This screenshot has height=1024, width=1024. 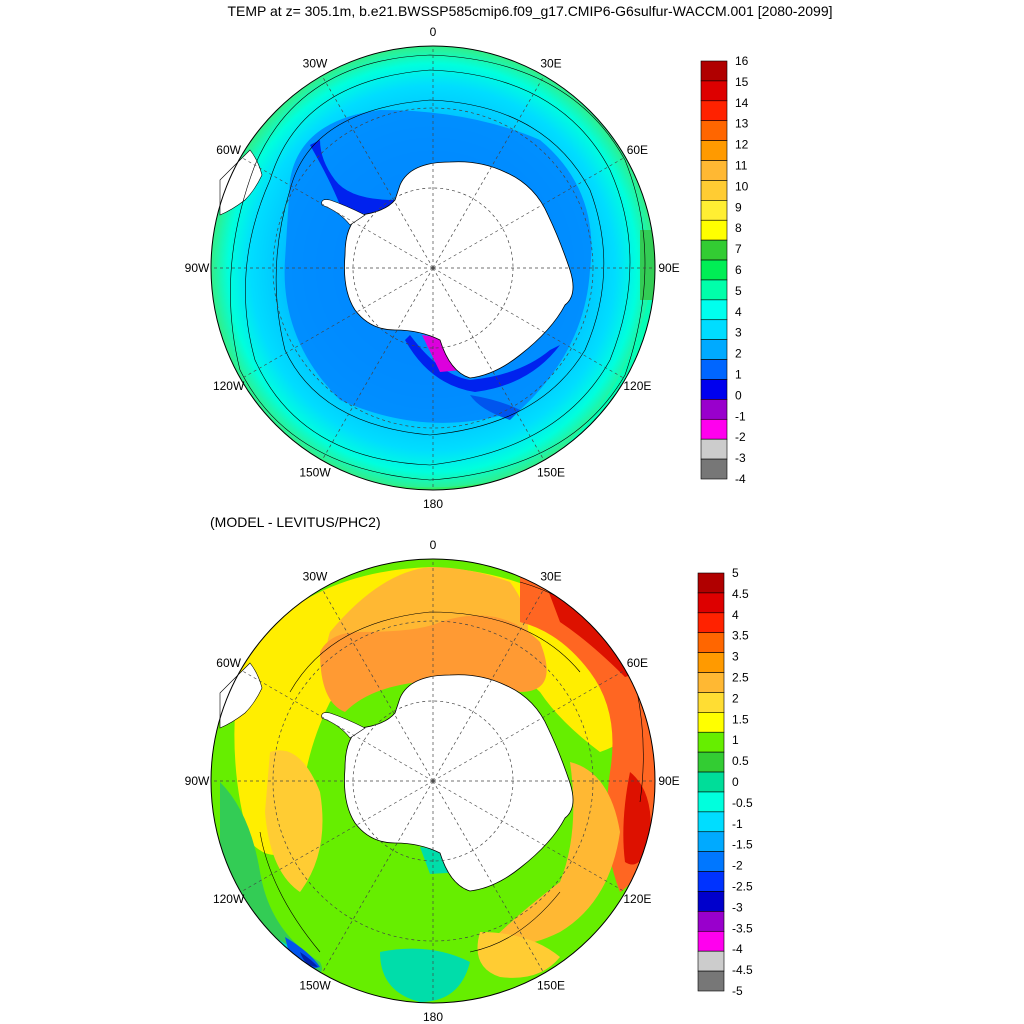 What do you see at coordinates (433, 32) in the screenshot?
I see `longitude-label: 0` at bounding box center [433, 32].